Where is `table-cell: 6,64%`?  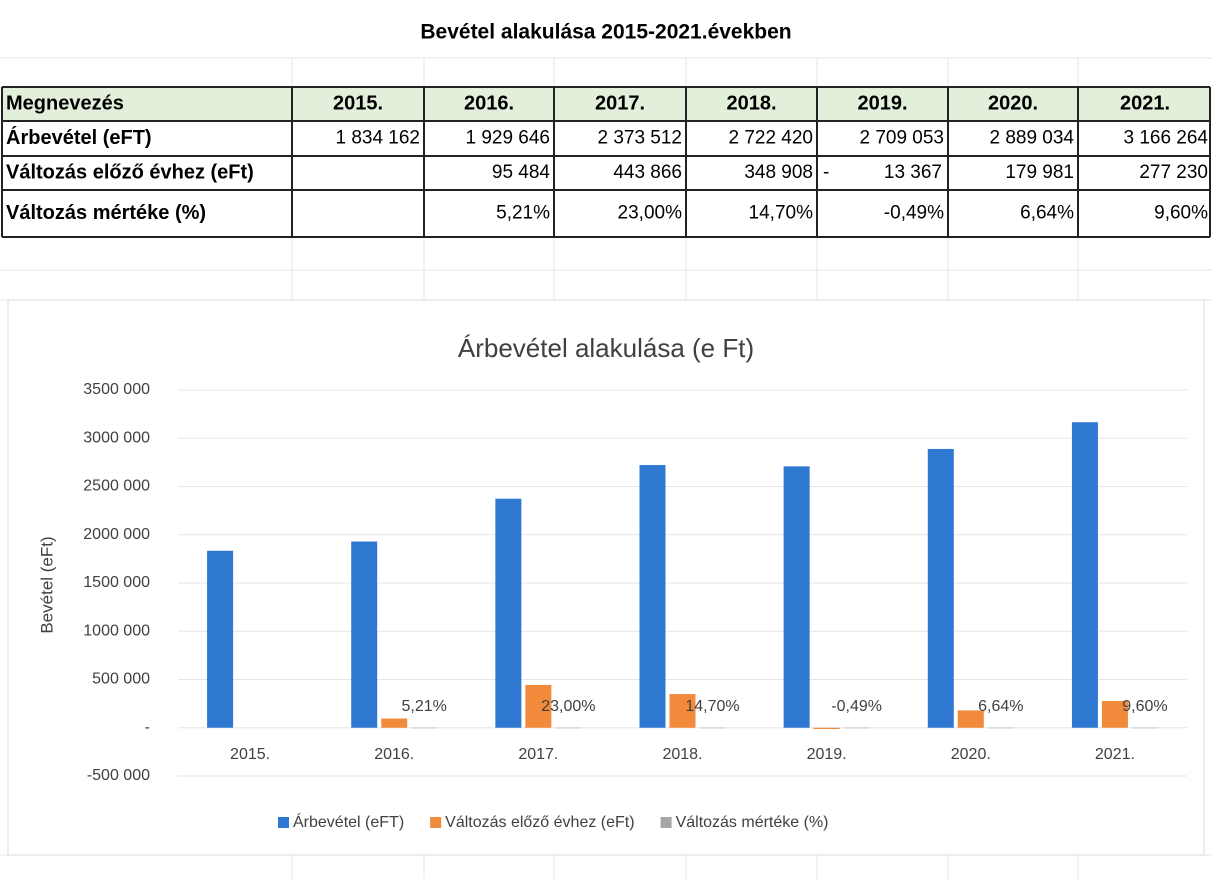
table-cell: 6,64% is located at coordinates (1047, 213).